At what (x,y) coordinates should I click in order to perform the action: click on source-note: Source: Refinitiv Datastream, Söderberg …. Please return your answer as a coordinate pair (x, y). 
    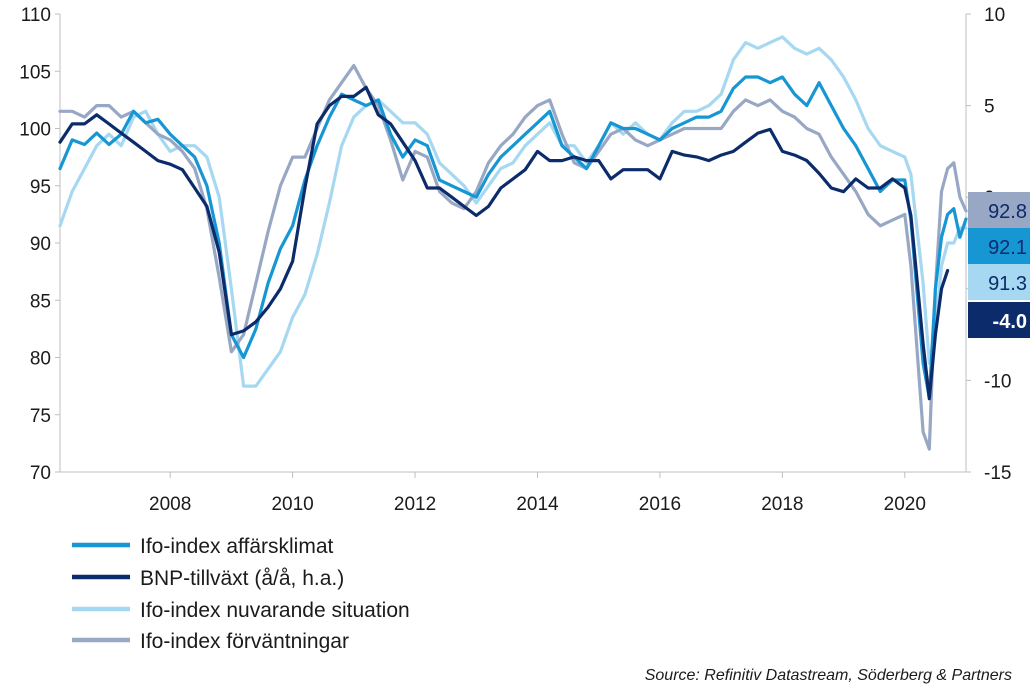
    Looking at the image, I should click on (828, 675).